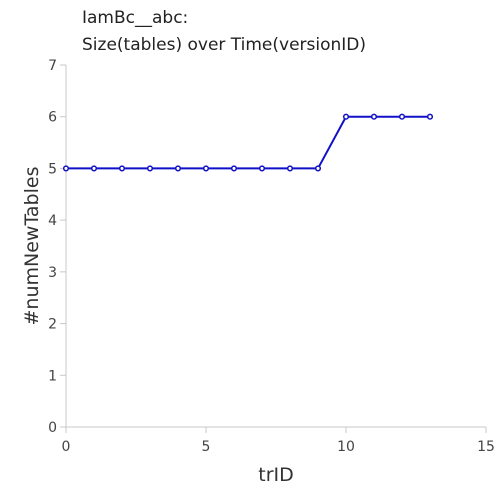 The image size is (500, 500). Describe the element at coordinates (52, 66) in the screenshot. I see `y-tick-label: 7` at that location.